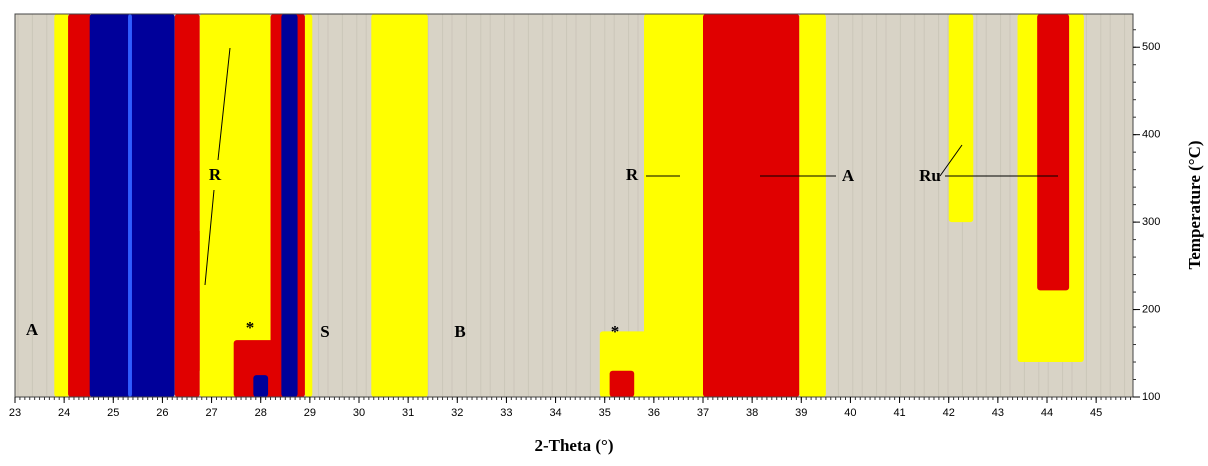 This screenshot has height=466, width=1208. What do you see at coordinates (1151, 47) in the screenshot?
I see `y-tick-label: 500` at bounding box center [1151, 47].